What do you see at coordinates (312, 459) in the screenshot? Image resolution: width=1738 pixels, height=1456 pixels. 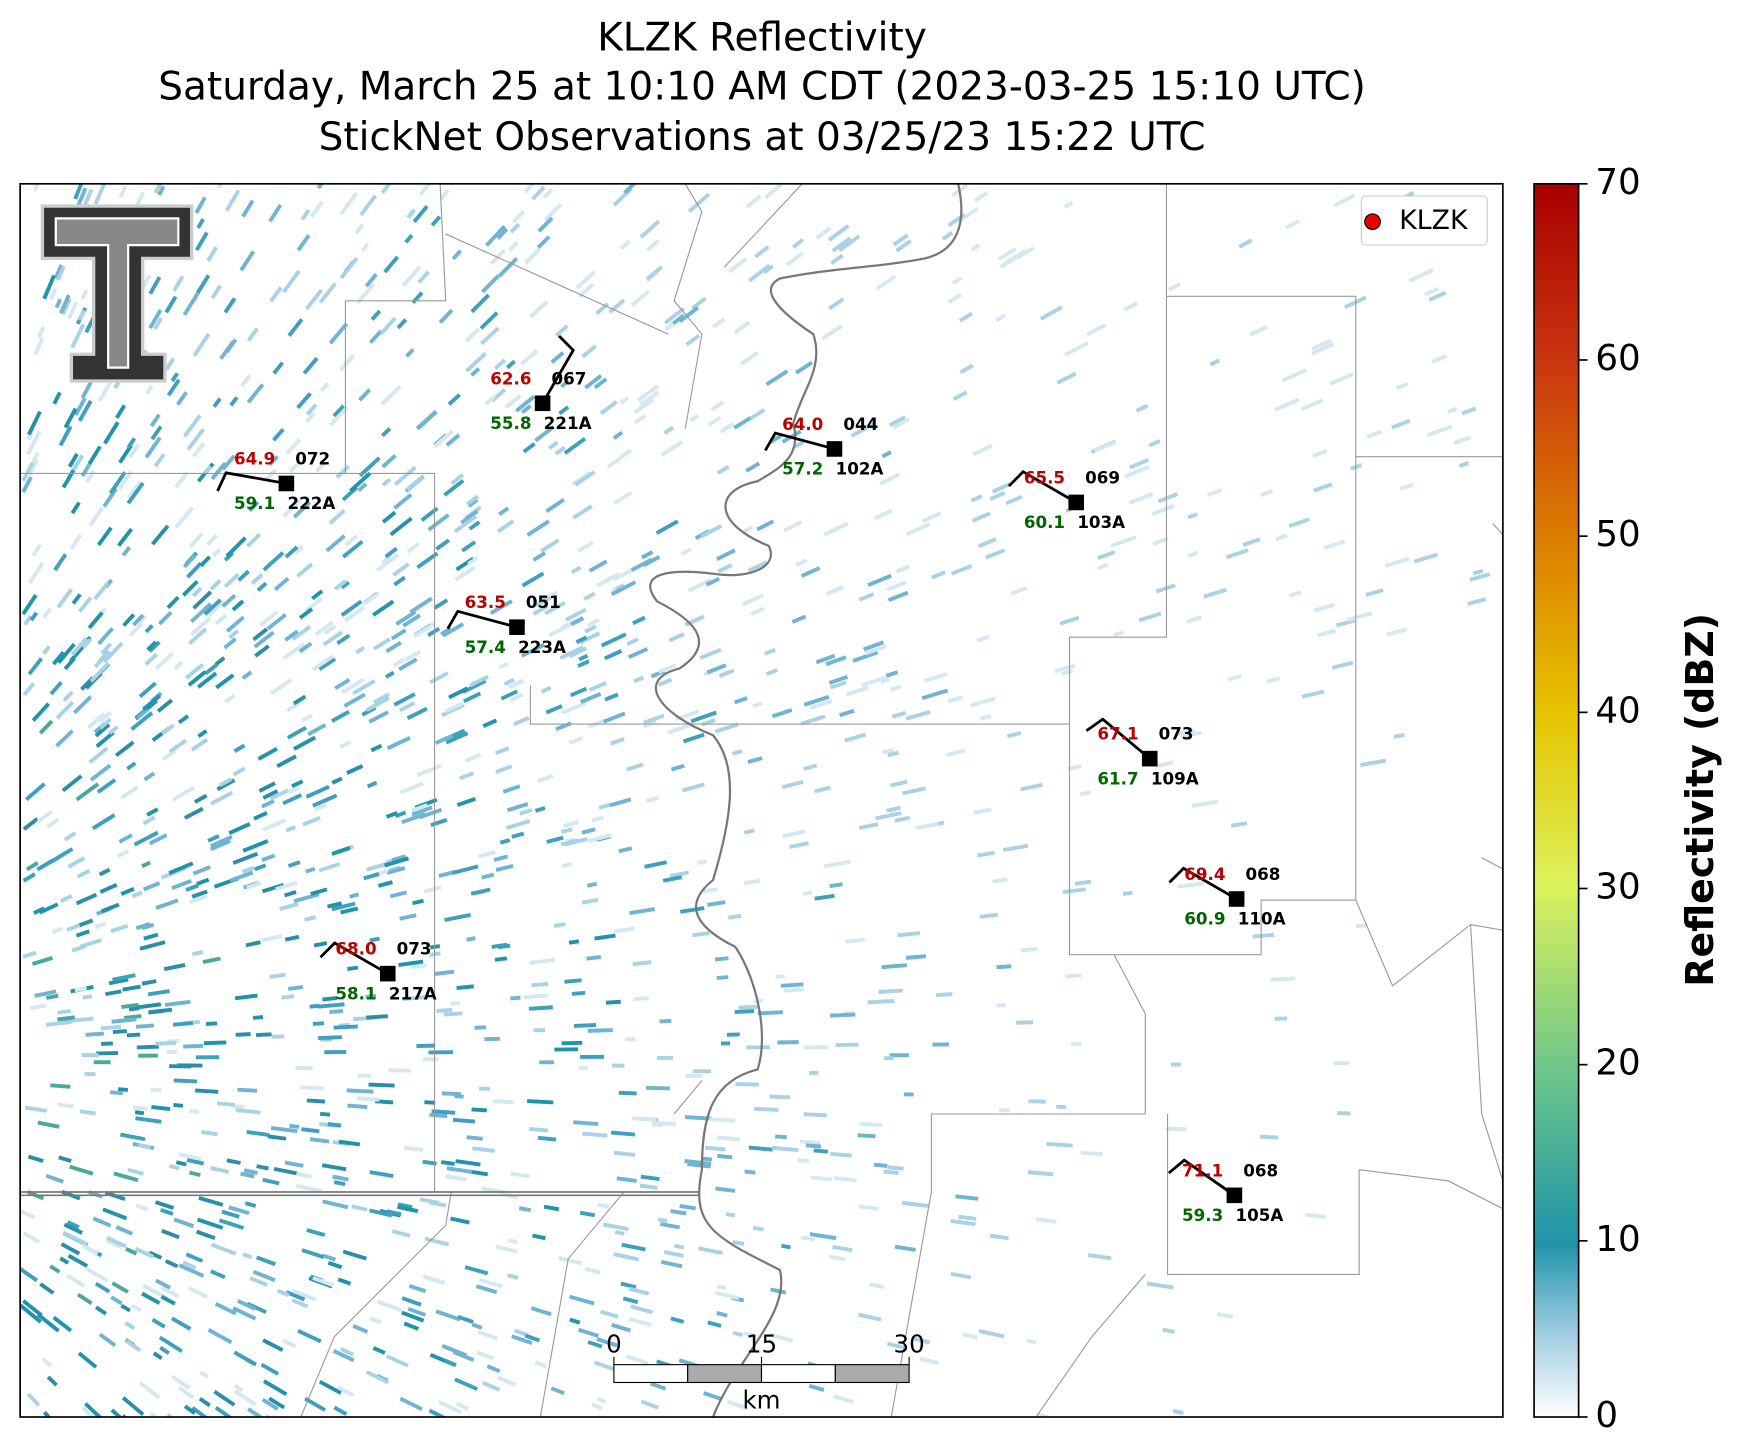 I see `pressure: 072` at bounding box center [312, 459].